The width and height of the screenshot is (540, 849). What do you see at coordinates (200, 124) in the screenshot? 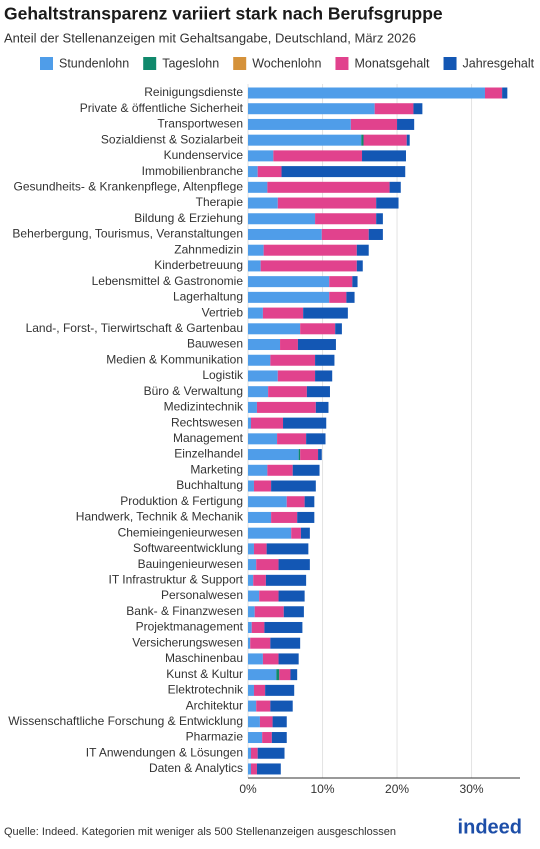
I see `y-tick-label: Transportwesen` at bounding box center [200, 124].